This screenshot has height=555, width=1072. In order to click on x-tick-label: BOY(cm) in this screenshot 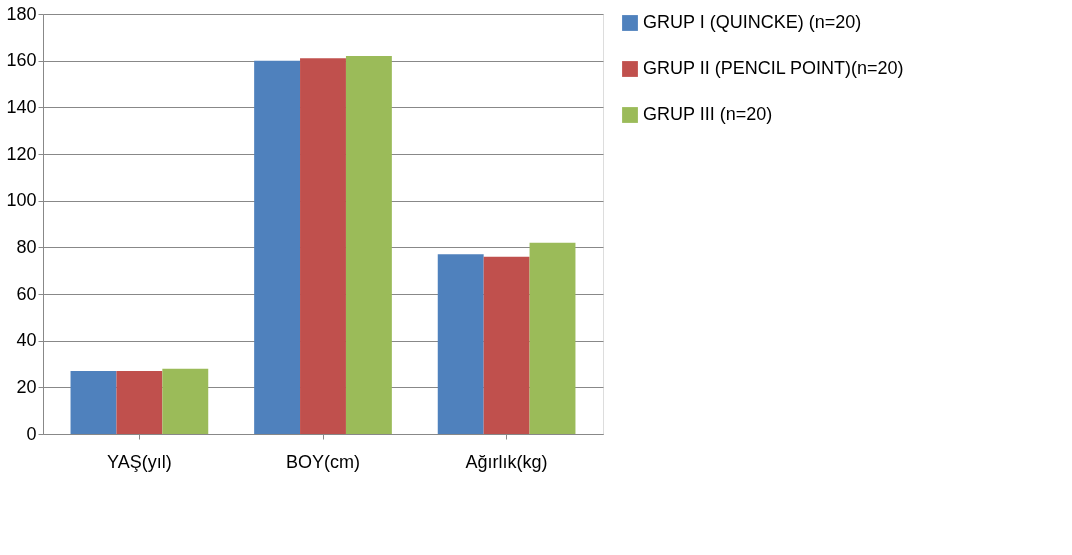, I will do `click(323, 461)`.